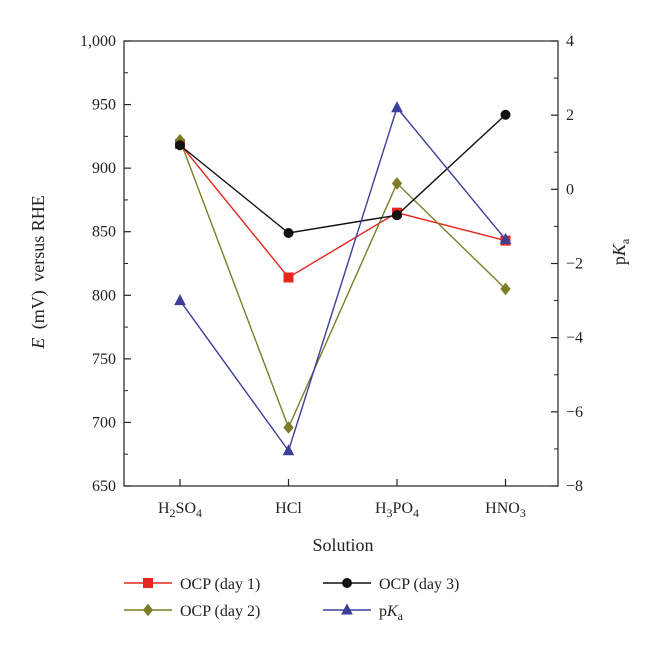  Describe the element at coordinates (619, 260) in the screenshot. I see `right-y-axis-title-p: p` at that location.